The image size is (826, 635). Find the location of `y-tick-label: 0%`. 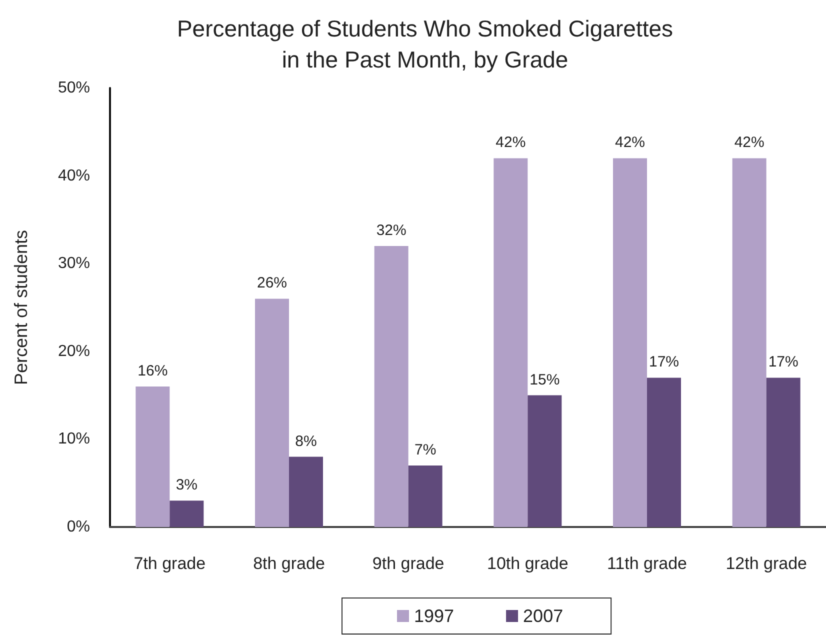

y-tick-label: 0% is located at coordinates (78, 527).